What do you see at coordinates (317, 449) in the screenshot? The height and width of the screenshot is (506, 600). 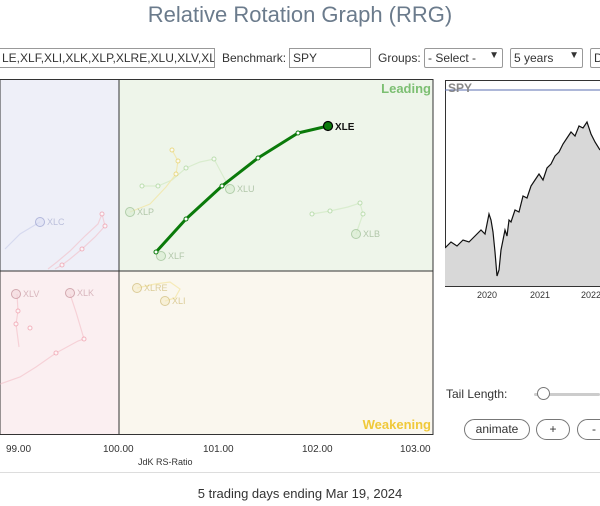 I see `x-tick: 102.00` at bounding box center [317, 449].